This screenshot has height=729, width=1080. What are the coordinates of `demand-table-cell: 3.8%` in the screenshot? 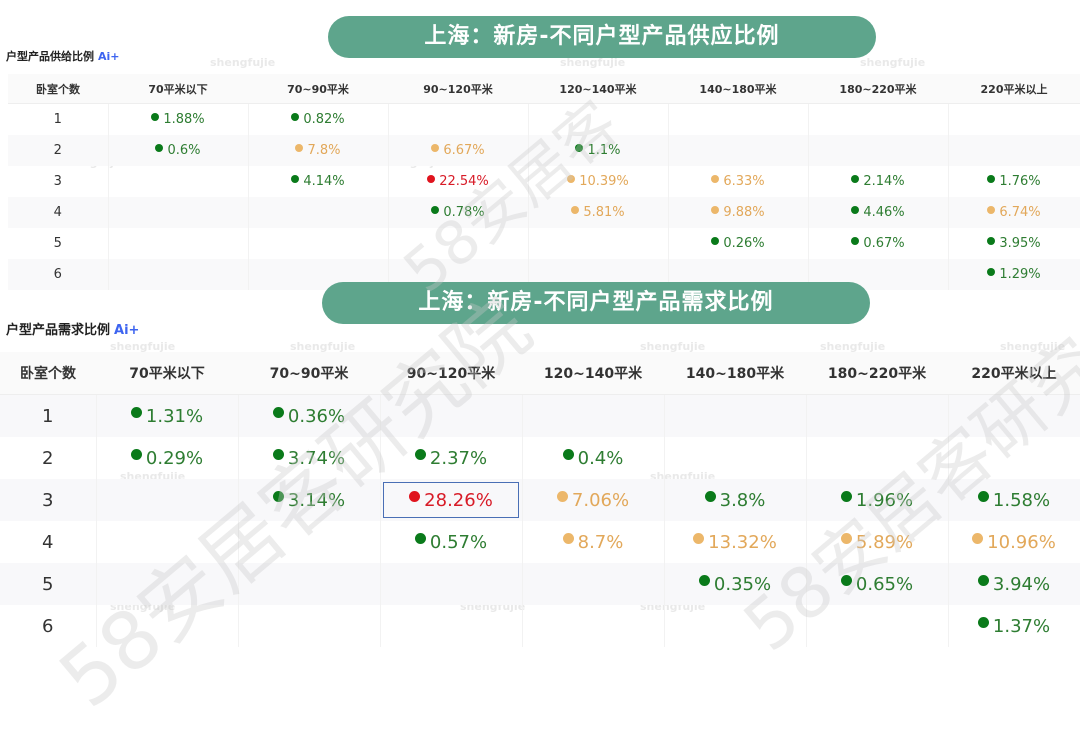 It's located at (735, 500).